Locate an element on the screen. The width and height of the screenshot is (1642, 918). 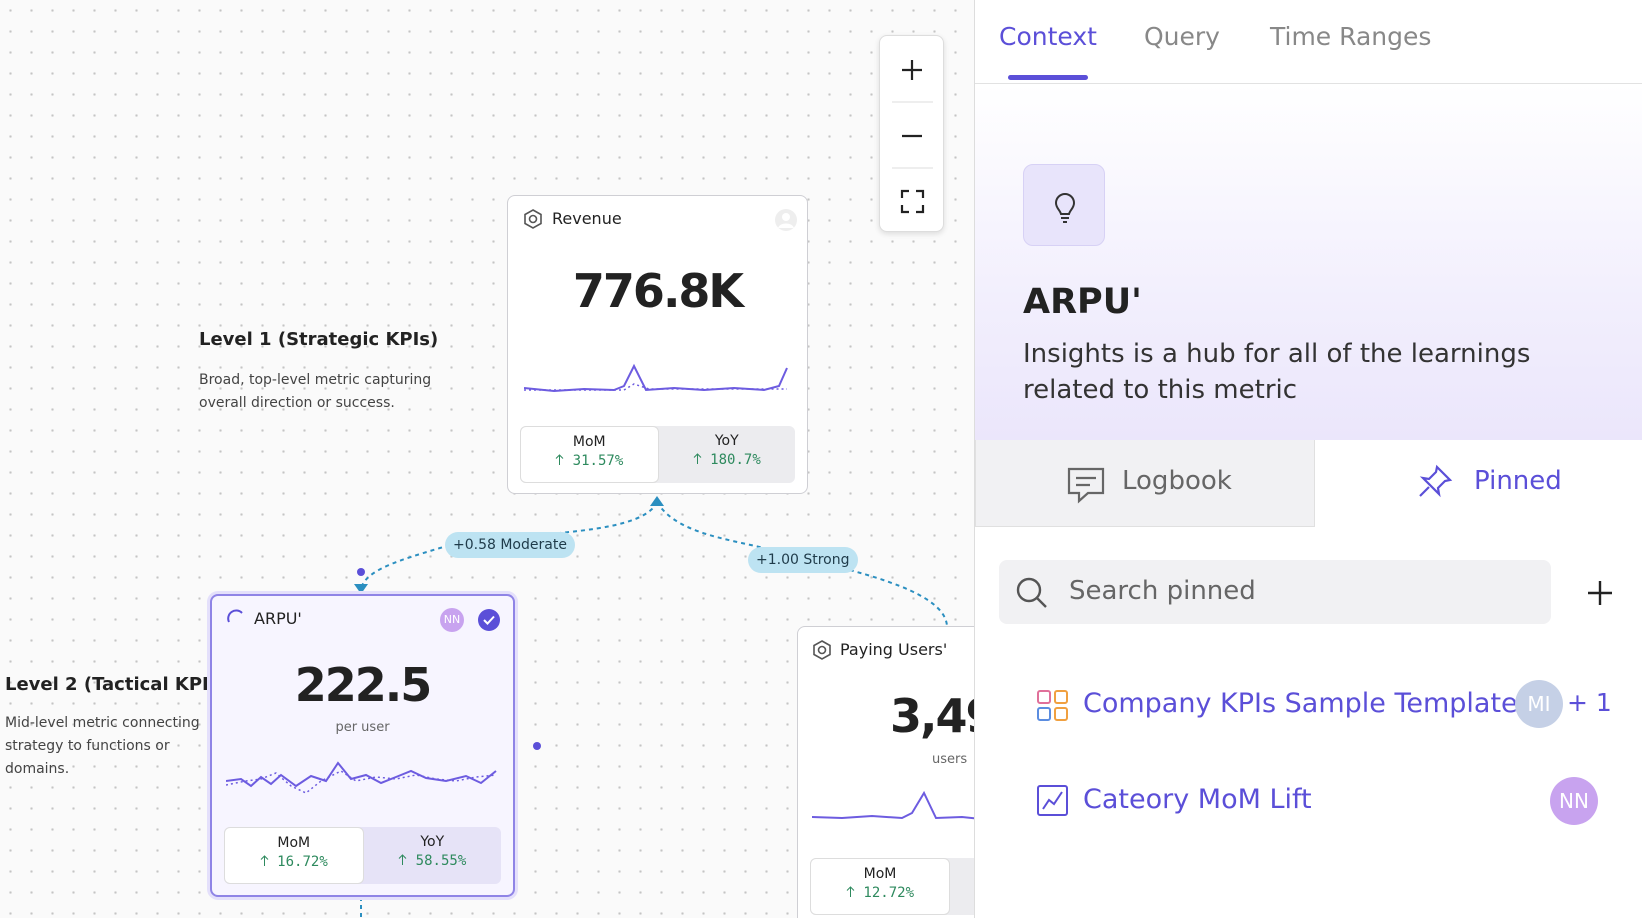
fit-view is located at coordinates (912, 201).